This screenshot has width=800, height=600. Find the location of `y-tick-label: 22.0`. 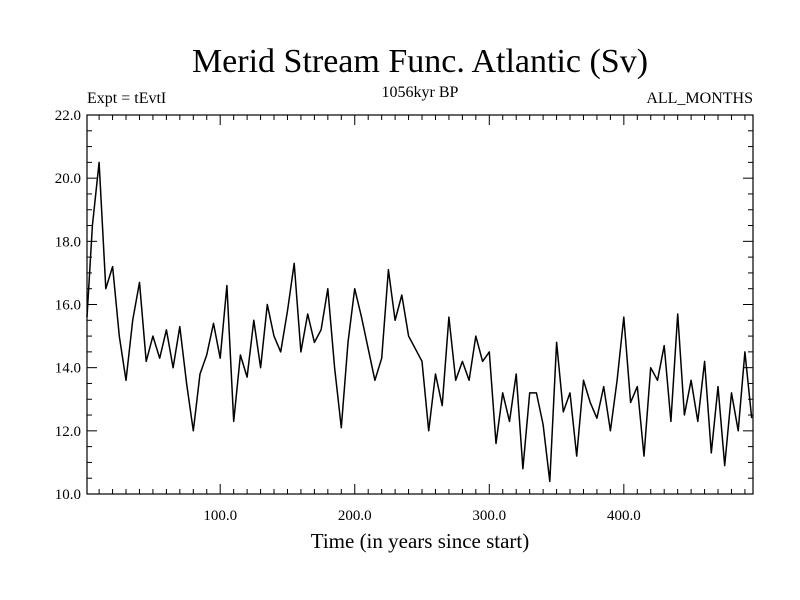

y-tick-label: 22.0 is located at coordinates (68, 116).